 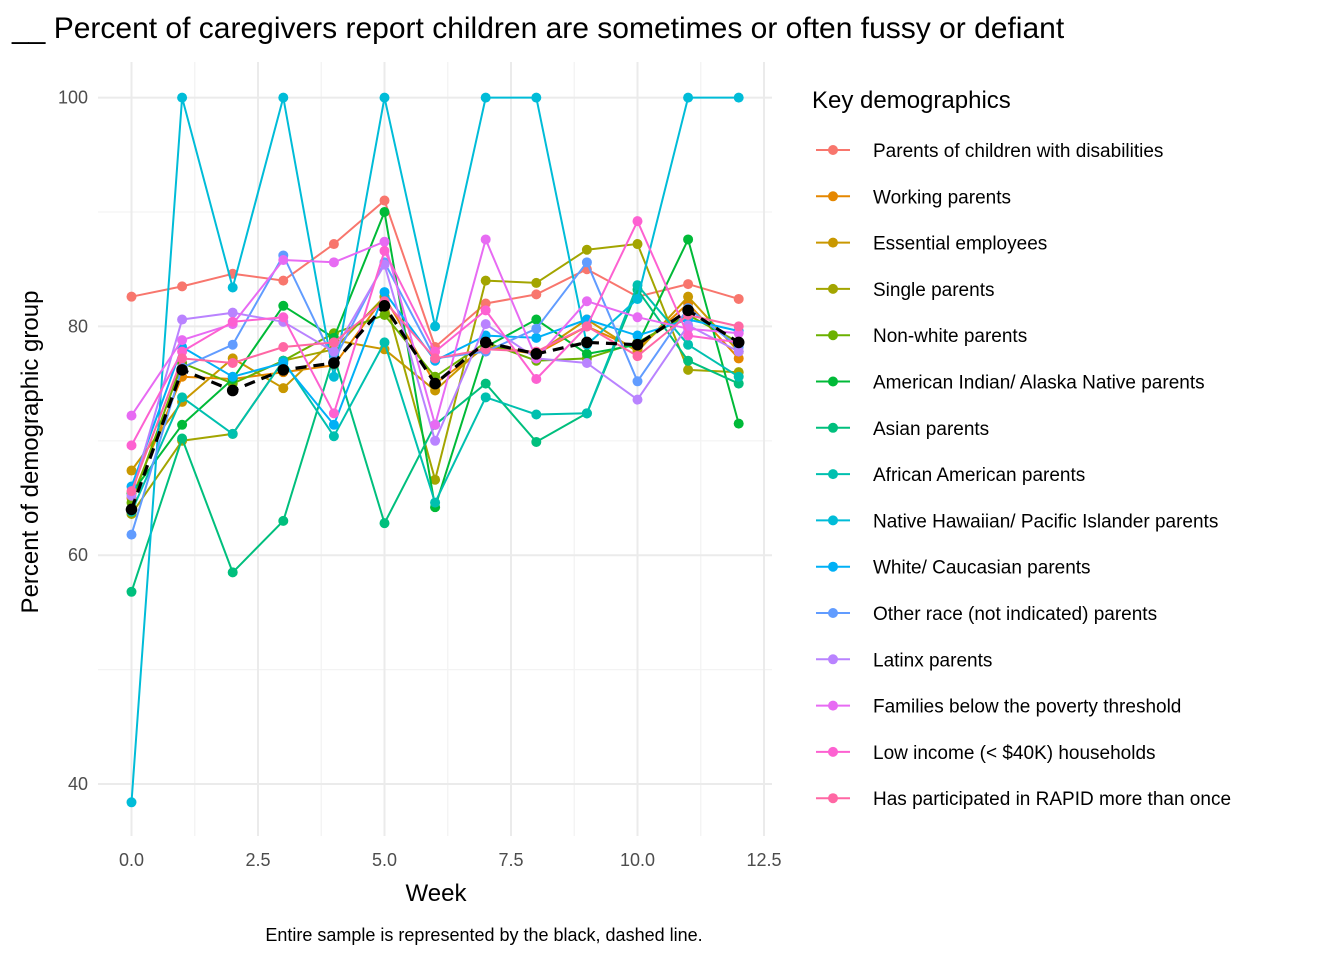 I want to click on series-overall, so click(x=435, y=408).